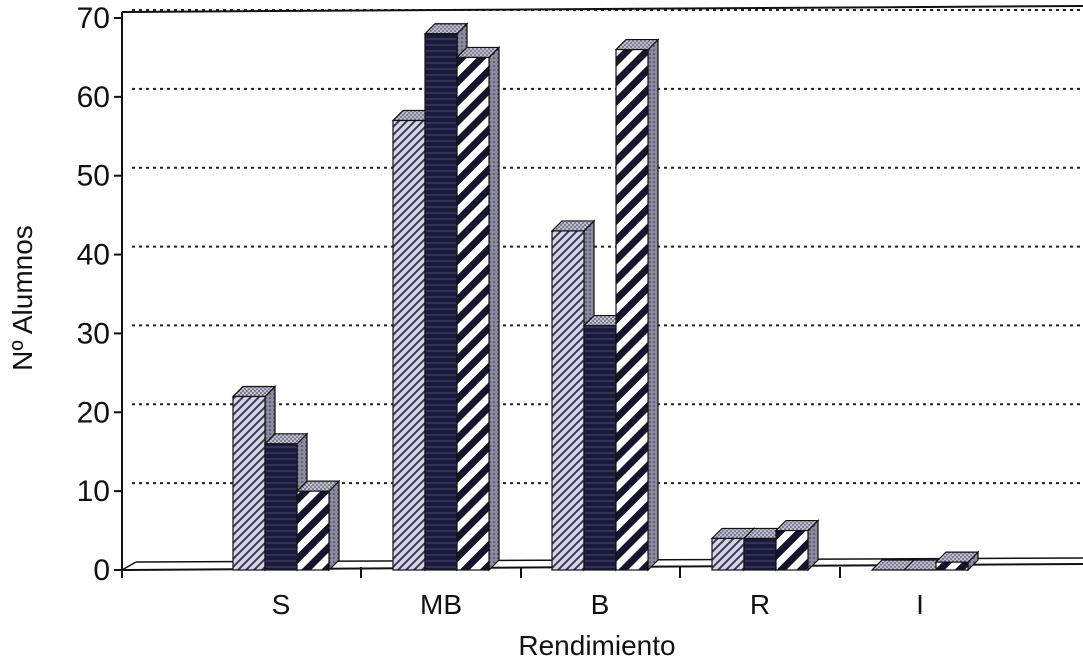 This screenshot has width=1083, height=666. I want to click on y-tick-label: 0, so click(101, 570).